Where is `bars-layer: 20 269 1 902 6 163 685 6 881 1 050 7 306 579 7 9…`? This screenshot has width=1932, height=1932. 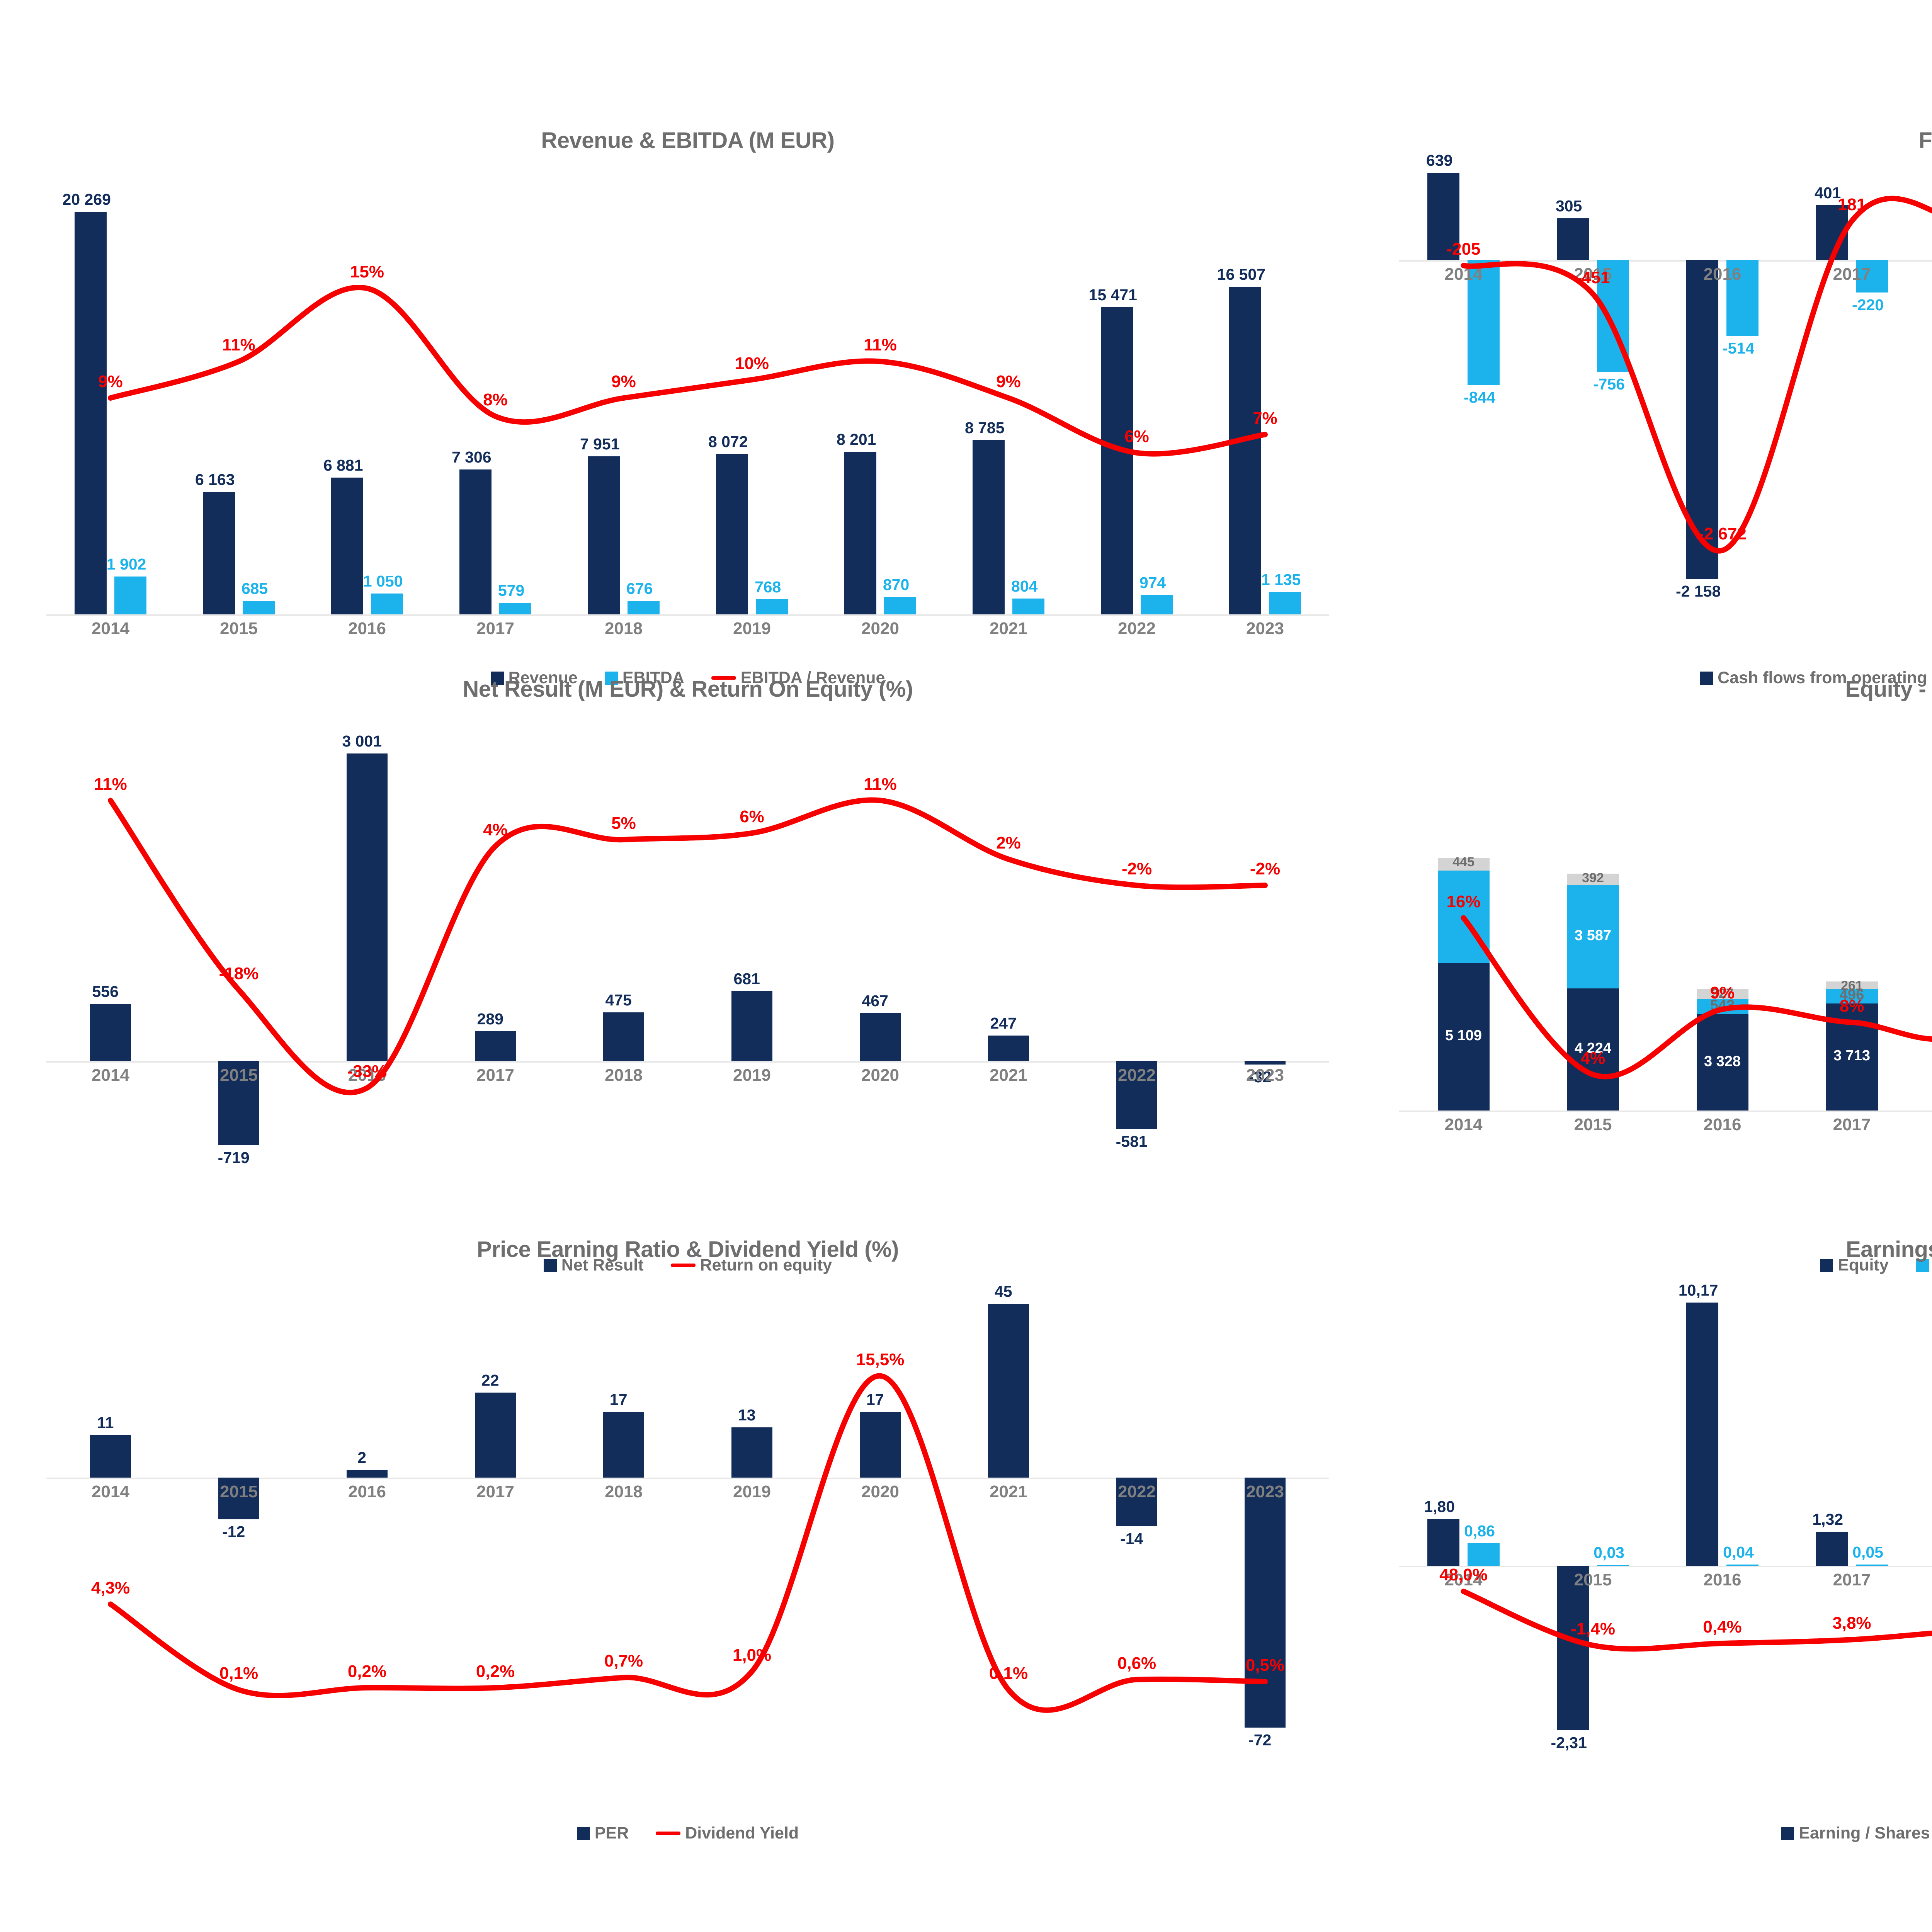 bars-layer: 20 269 1 902 6 163 685 6 881 1 050 7 306 579 7 9… is located at coordinates (688, 398).